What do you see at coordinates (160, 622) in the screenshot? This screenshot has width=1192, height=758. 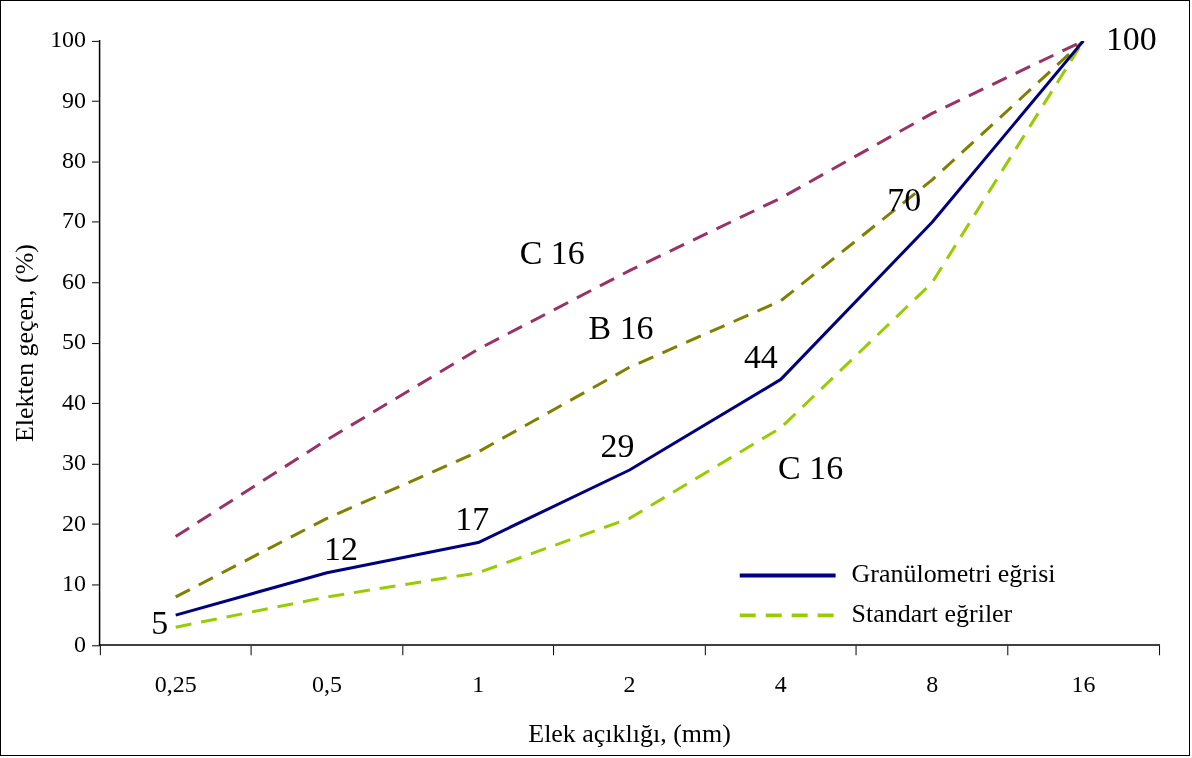 I see `data-label: 5` at bounding box center [160, 622].